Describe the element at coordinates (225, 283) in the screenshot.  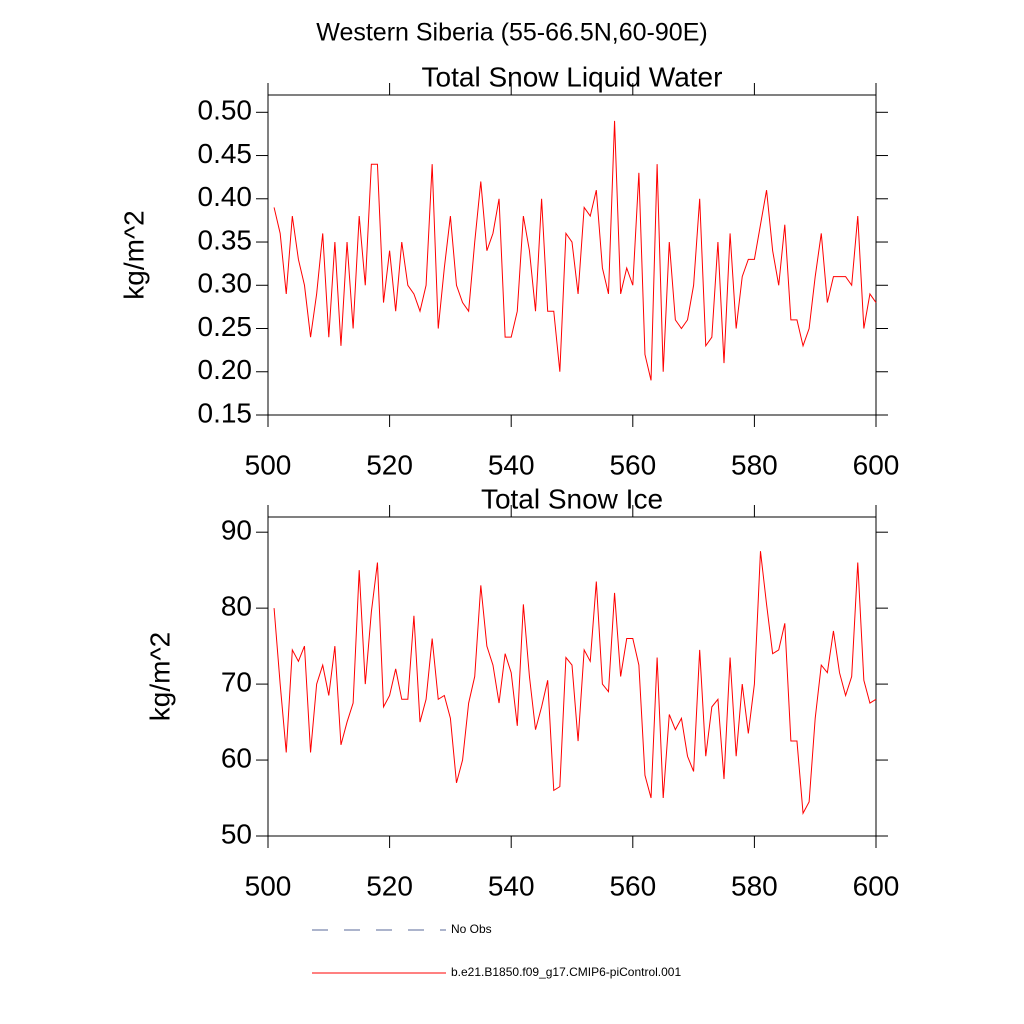
I see `y-tick-label: 0.30` at that location.